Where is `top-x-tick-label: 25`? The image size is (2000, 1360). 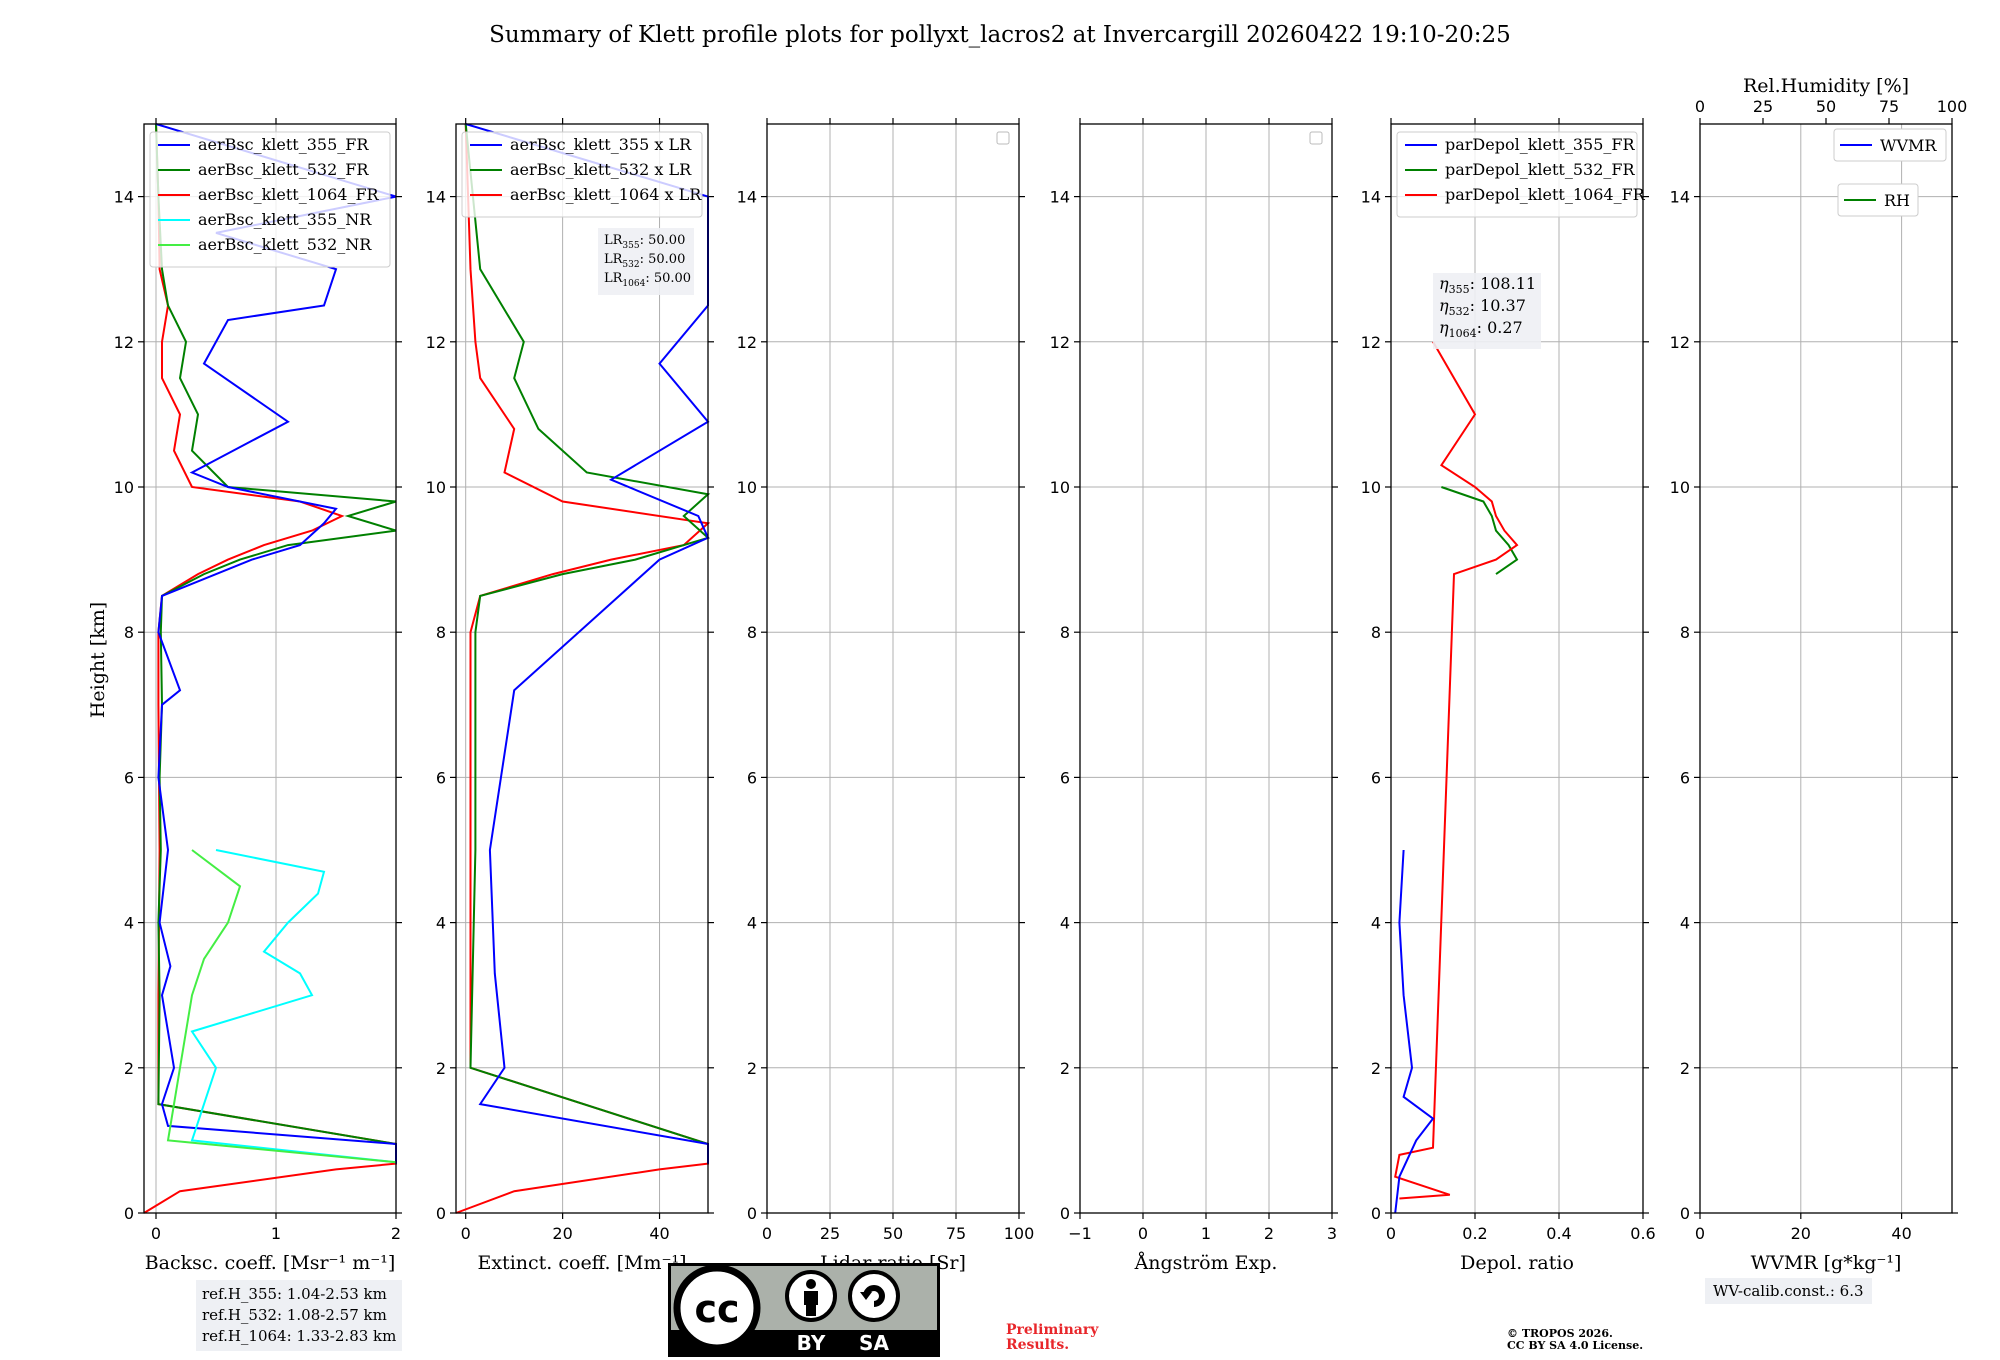
top-x-tick-label: 25 is located at coordinates (1763, 106).